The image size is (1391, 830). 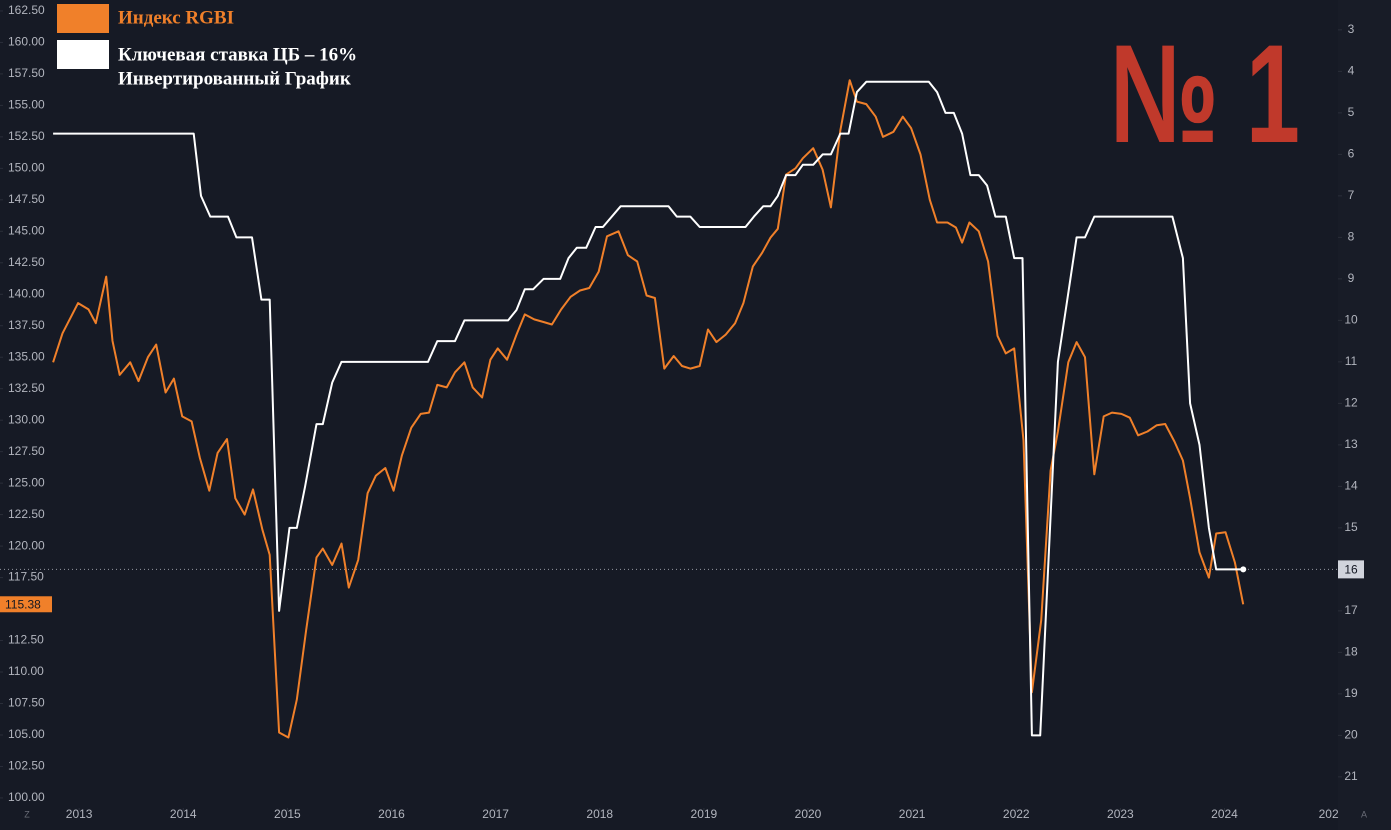 I want to click on y2-tick-label: 11, so click(x=1351, y=361).